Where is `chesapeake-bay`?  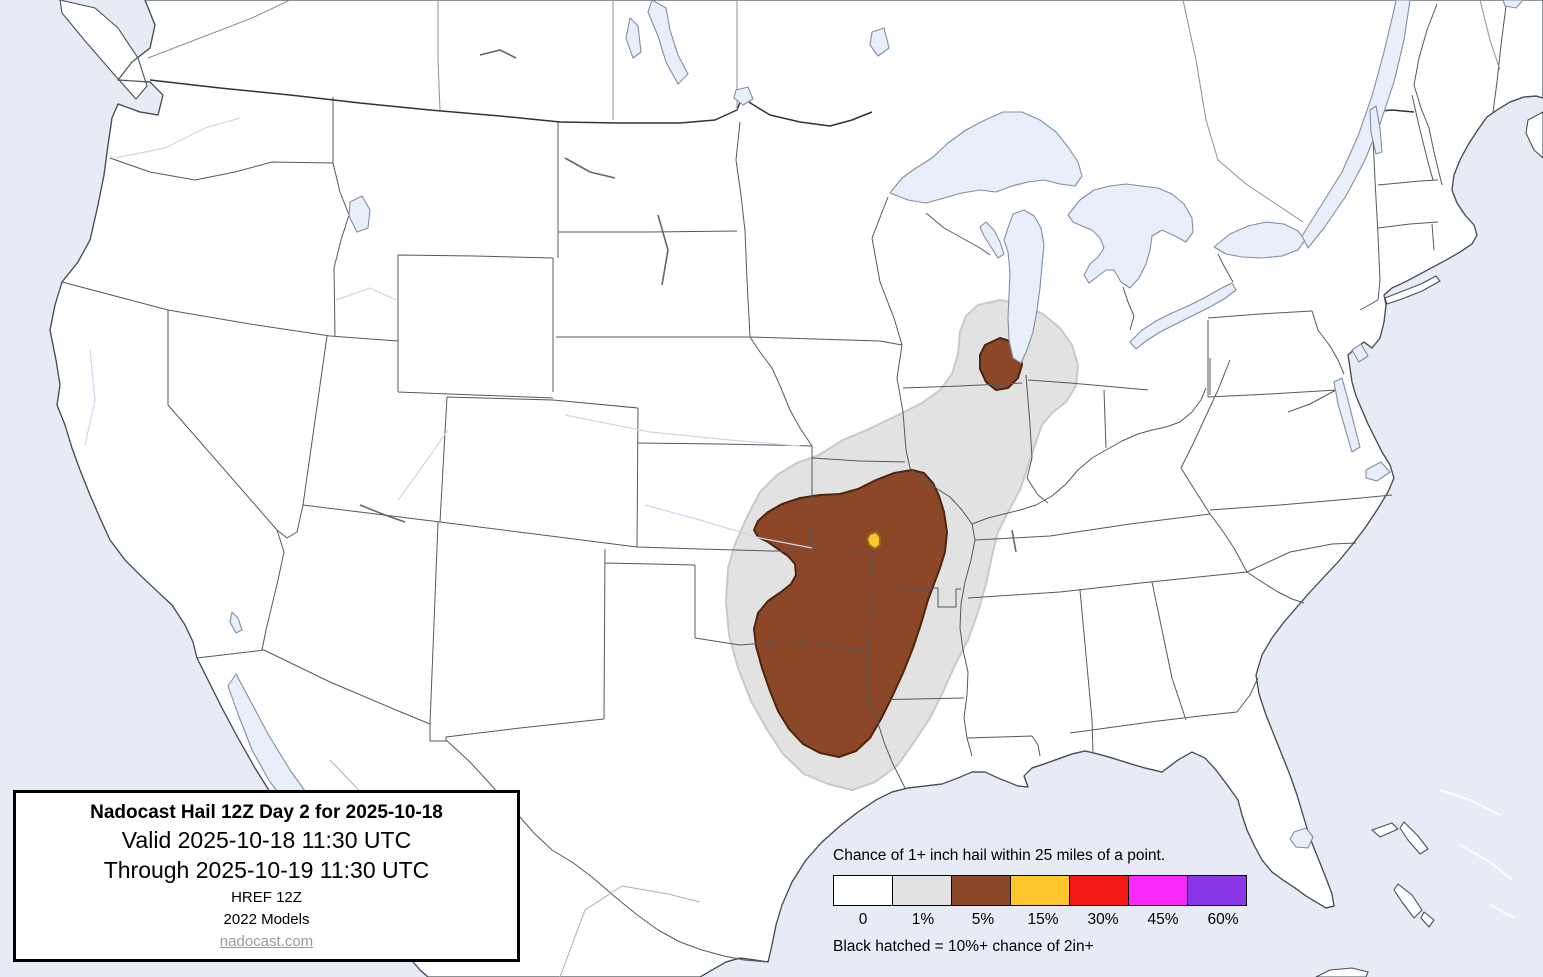
chesapeake-bay is located at coordinates (1347, 415).